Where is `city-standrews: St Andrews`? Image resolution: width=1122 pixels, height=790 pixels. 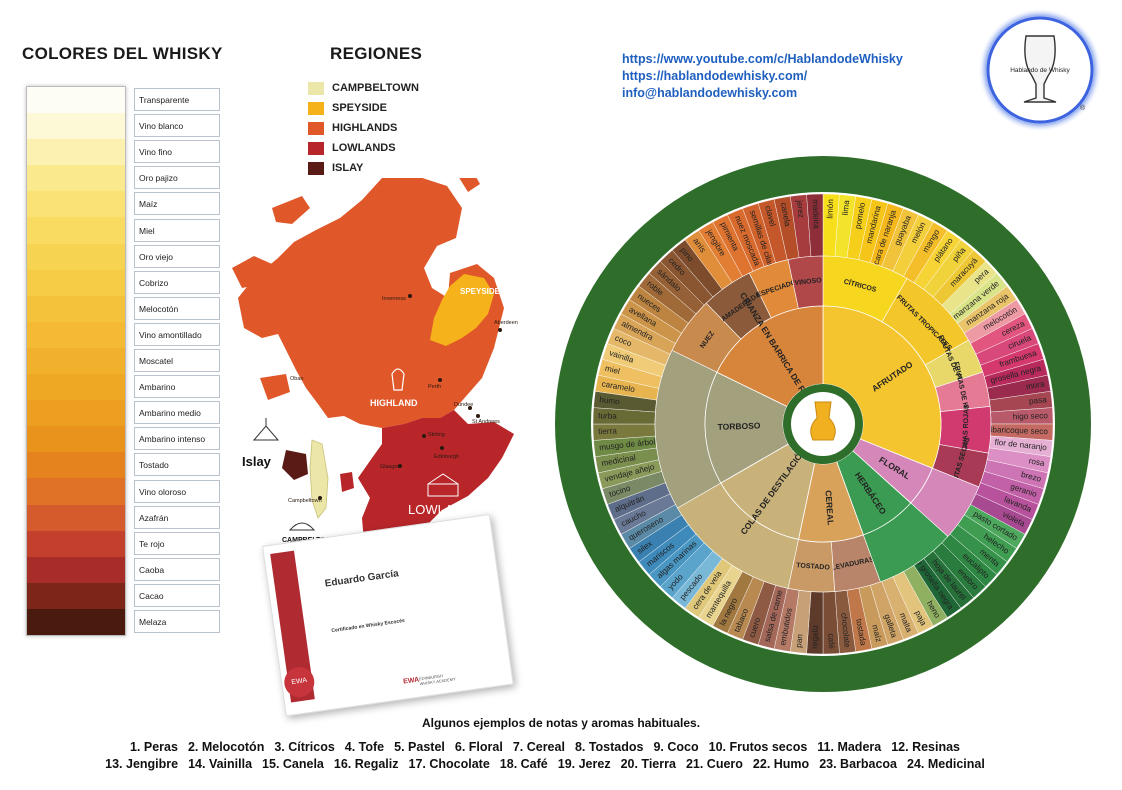
city-standrews: St Andrews is located at coordinates (486, 422).